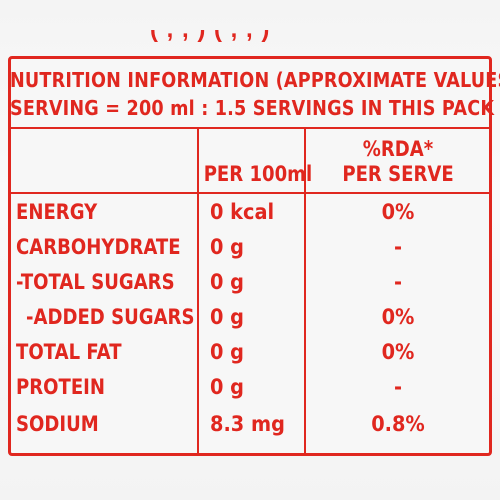  Describe the element at coordinates (95, 282) in the screenshot. I see `nutrient-name-total-sugars: -TOTAL SUGARS` at that location.